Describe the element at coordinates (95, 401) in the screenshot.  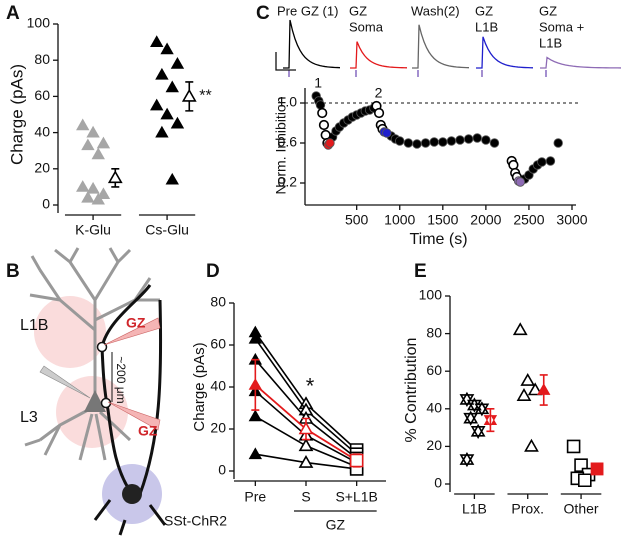
I see `pyramidal-soma` at that location.